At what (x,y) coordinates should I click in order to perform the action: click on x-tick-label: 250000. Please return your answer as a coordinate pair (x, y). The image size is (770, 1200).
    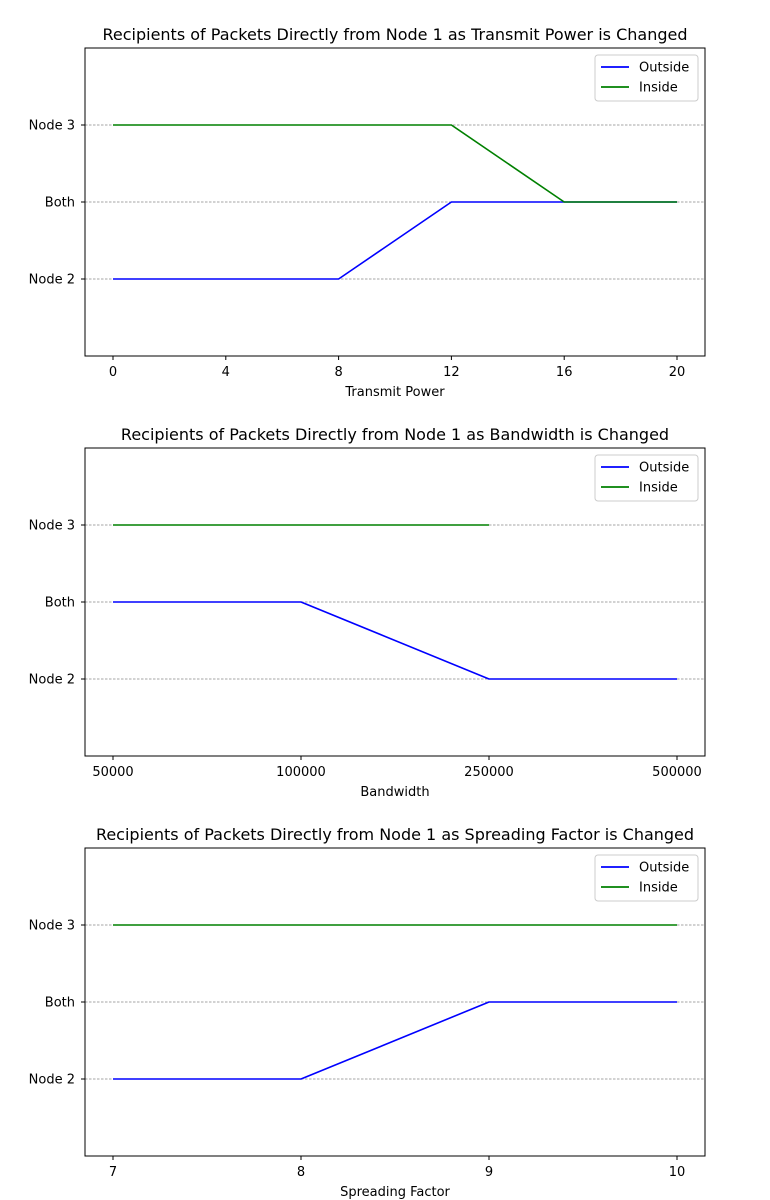
    Looking at the image, I should click on (489, 772).